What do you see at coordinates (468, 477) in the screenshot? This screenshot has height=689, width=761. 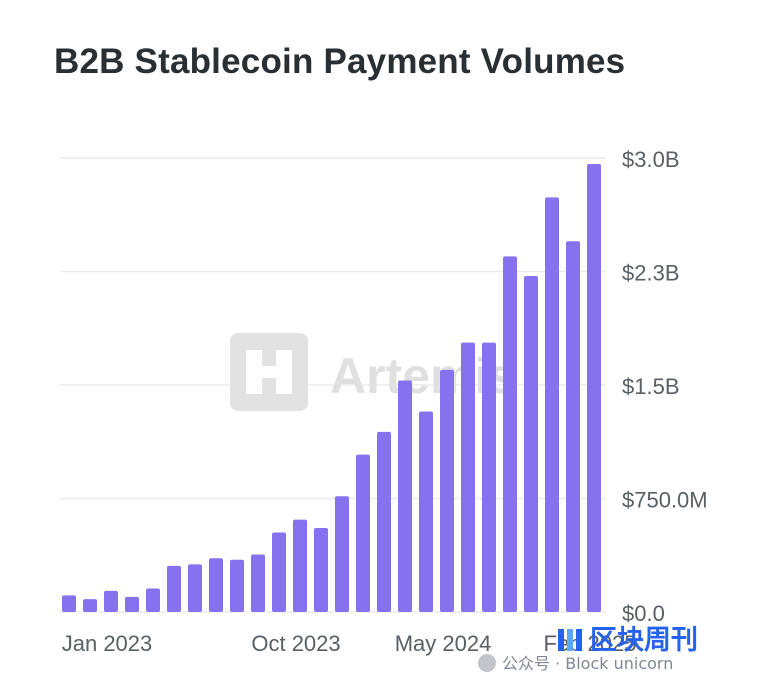 I see `bar-aug-2024` at bounding box center [468, 477].